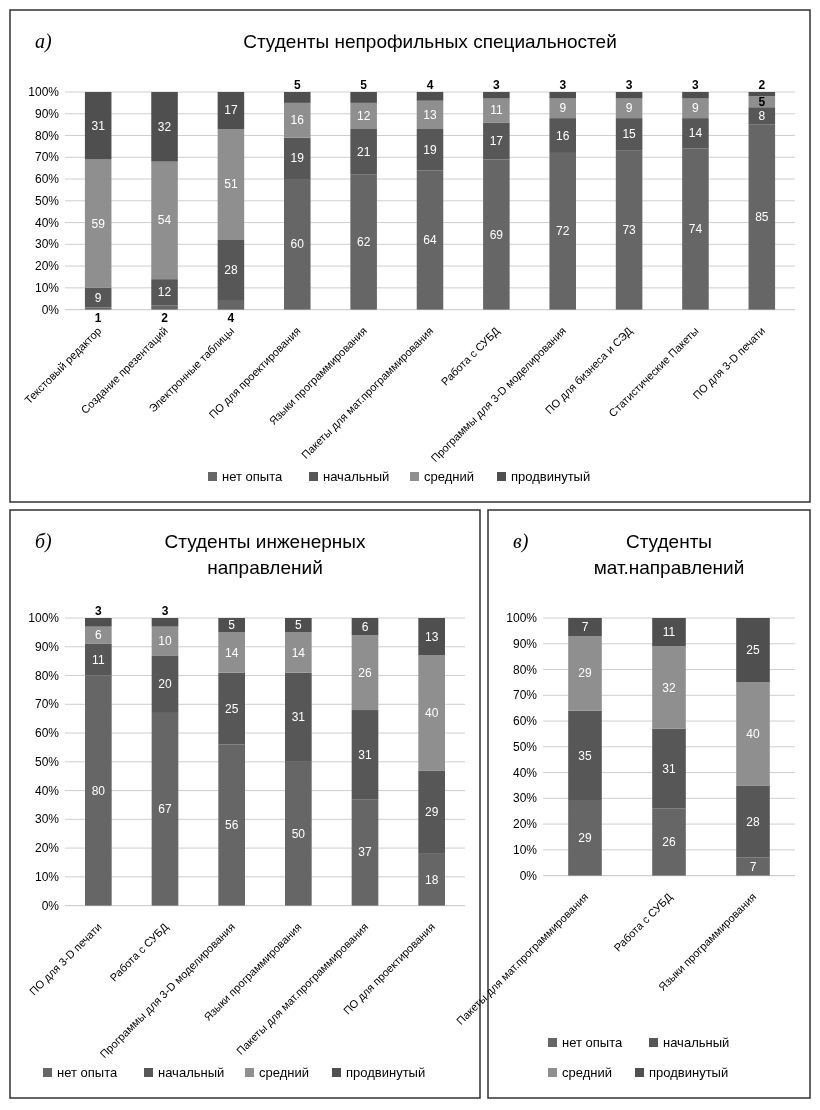 The image size is (820, 1110). Describe the element at coordinates (87, 1072) in the screenshot. I see `legend-label: нет опыта` at that location.